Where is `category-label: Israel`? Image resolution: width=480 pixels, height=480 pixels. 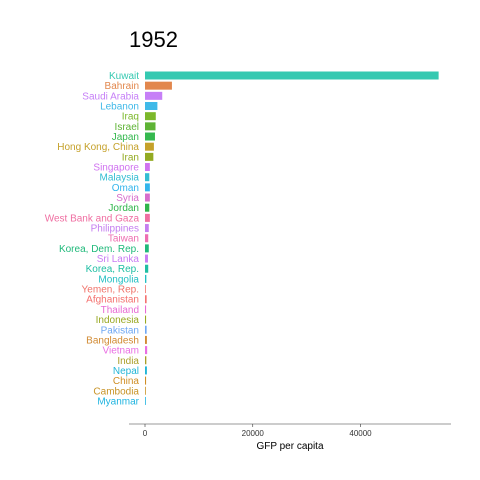 category-label: Israel is located at coordinates (127, 127).